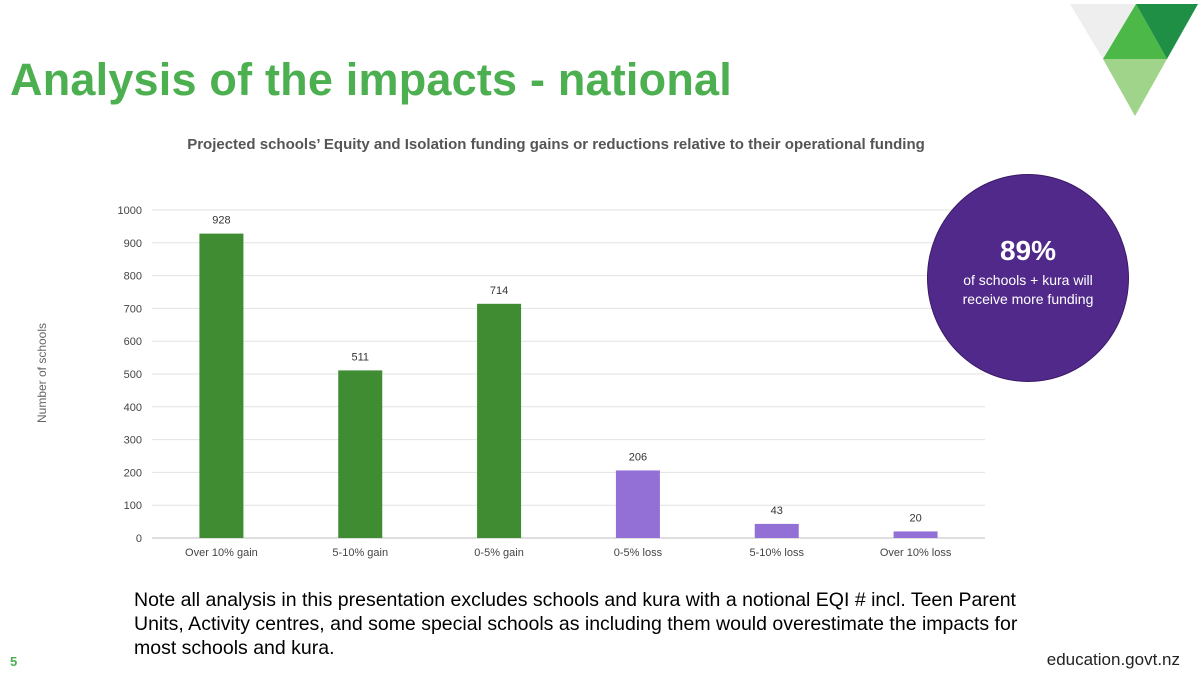  Describe the element at coordinates (14, 661) in the screenshot. I see `page-number: 5` at that location.